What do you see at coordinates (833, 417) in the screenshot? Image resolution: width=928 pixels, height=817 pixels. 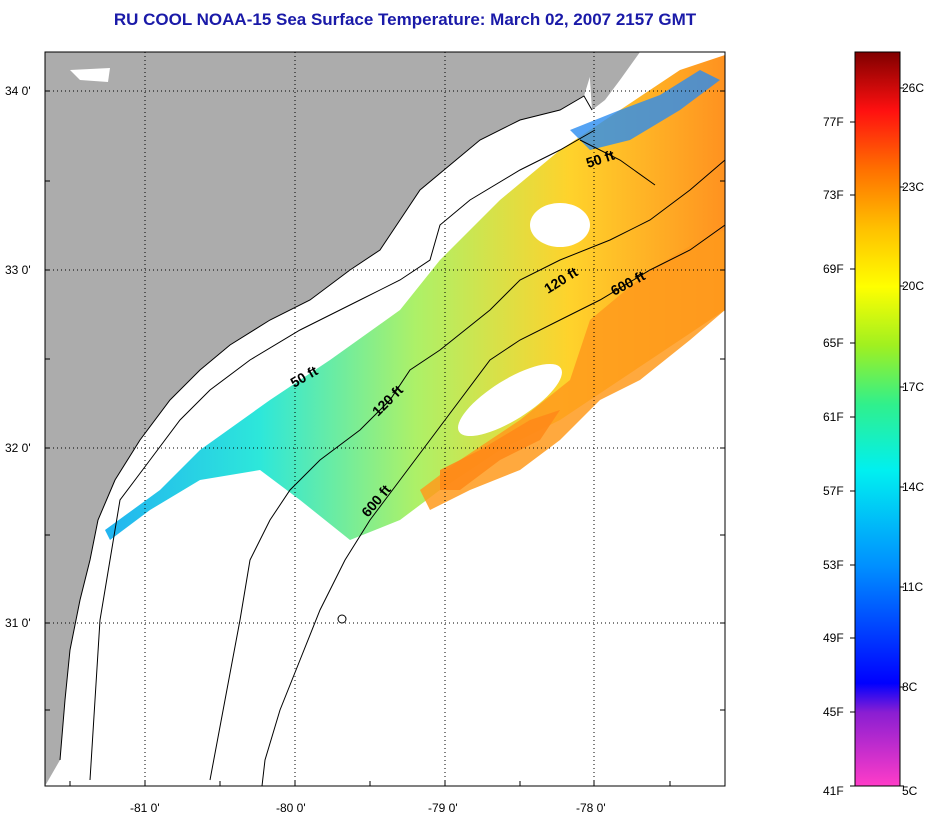 I see `colorbar-label-f: 61F` at bounding box center [833, 417].